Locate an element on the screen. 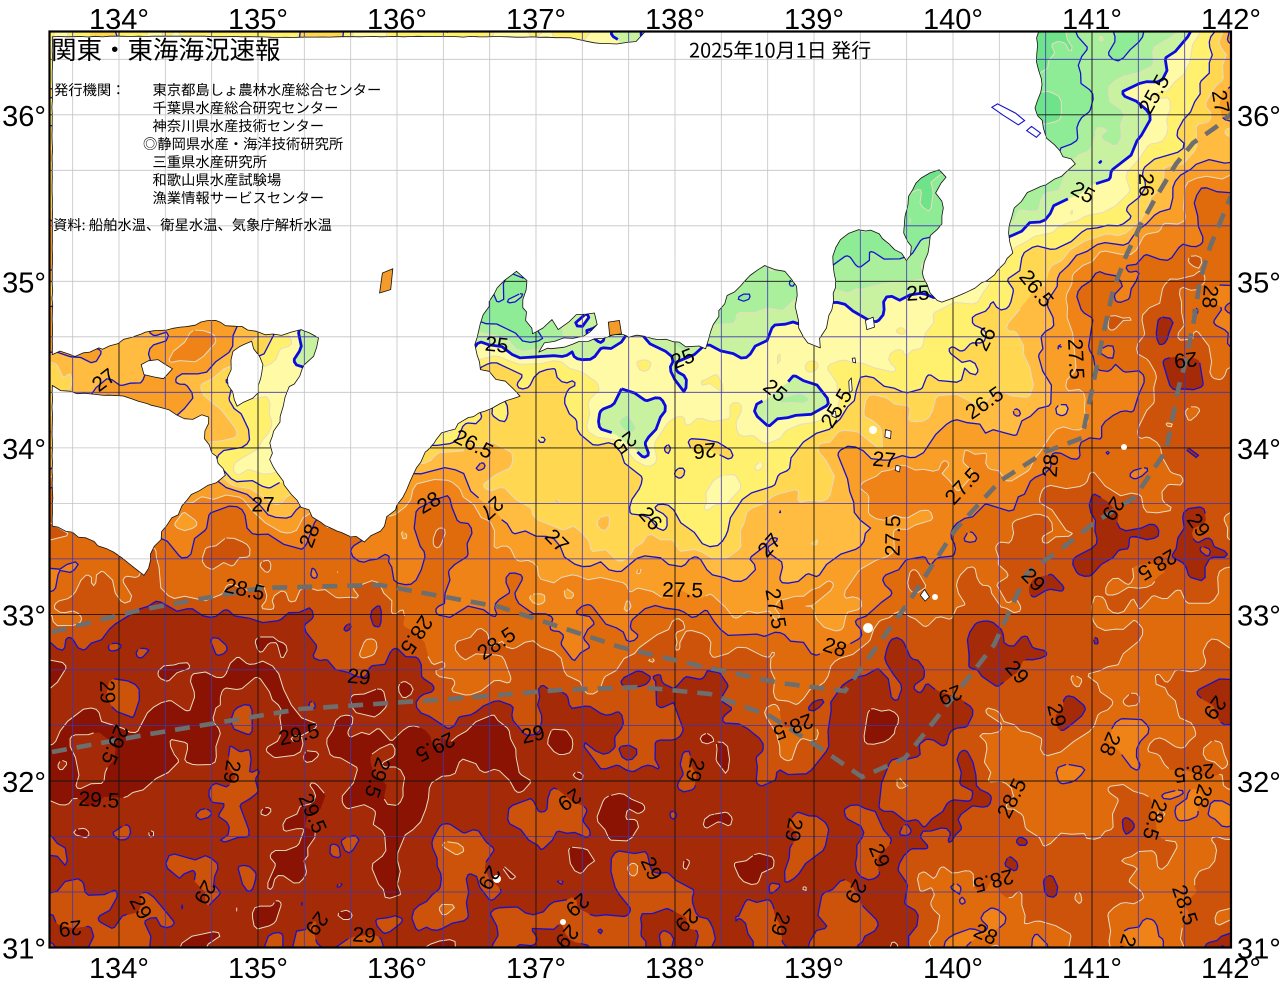  svg-text: 142° is located at coordinates (1231, 20).